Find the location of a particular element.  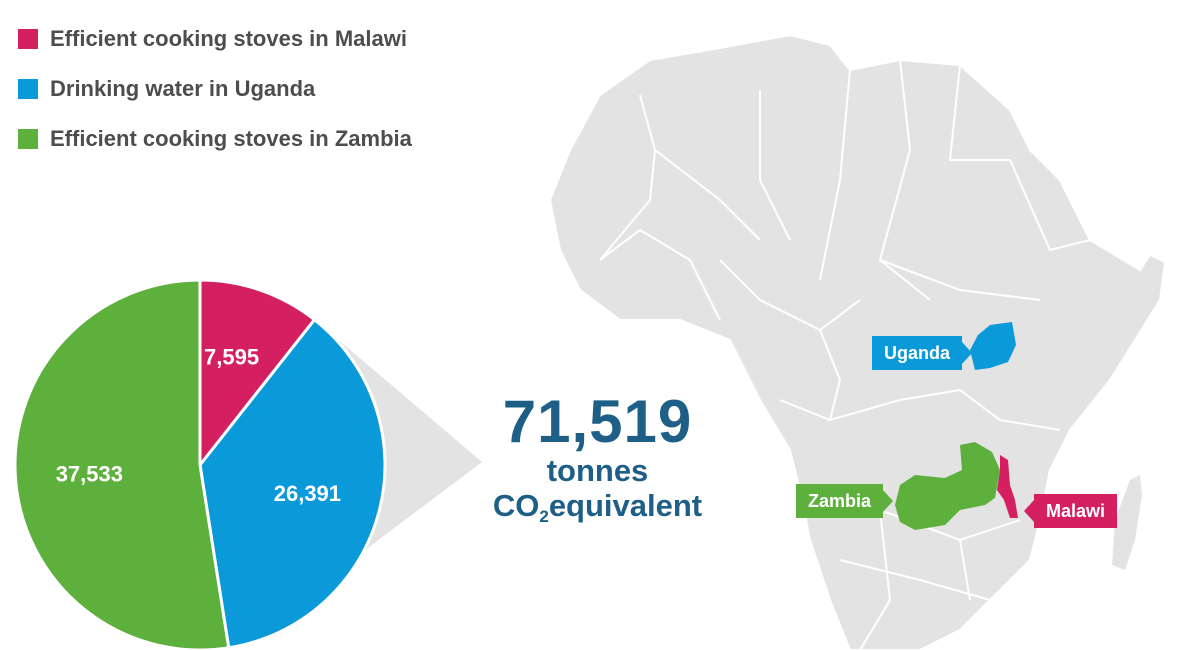

total-description: CO2equivalent is located at coordinates (597, 511).